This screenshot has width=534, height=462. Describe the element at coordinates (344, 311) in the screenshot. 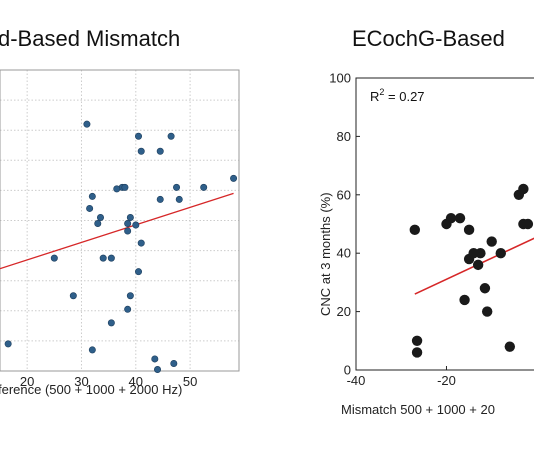

I see `y-tick-label: 20` at that location.